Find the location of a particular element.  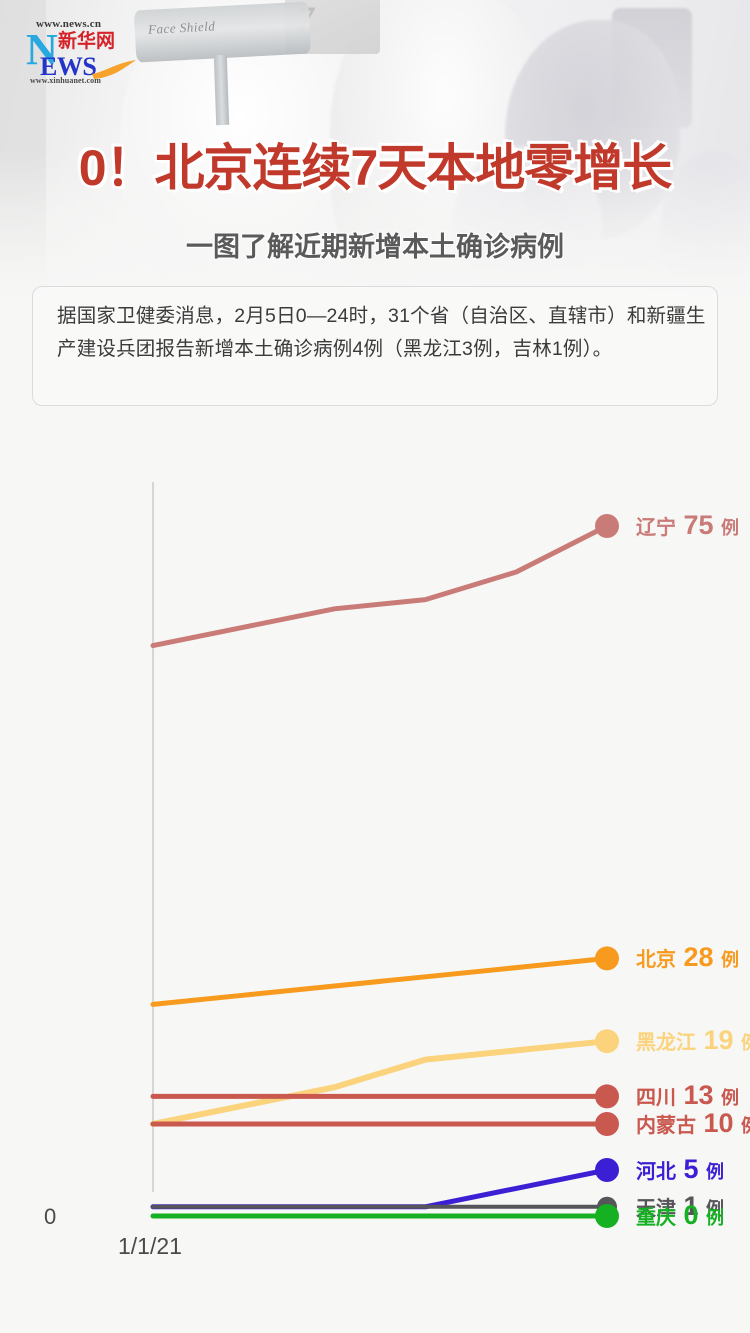

logo-swoosh-icon is located at coordinates (114, 69).